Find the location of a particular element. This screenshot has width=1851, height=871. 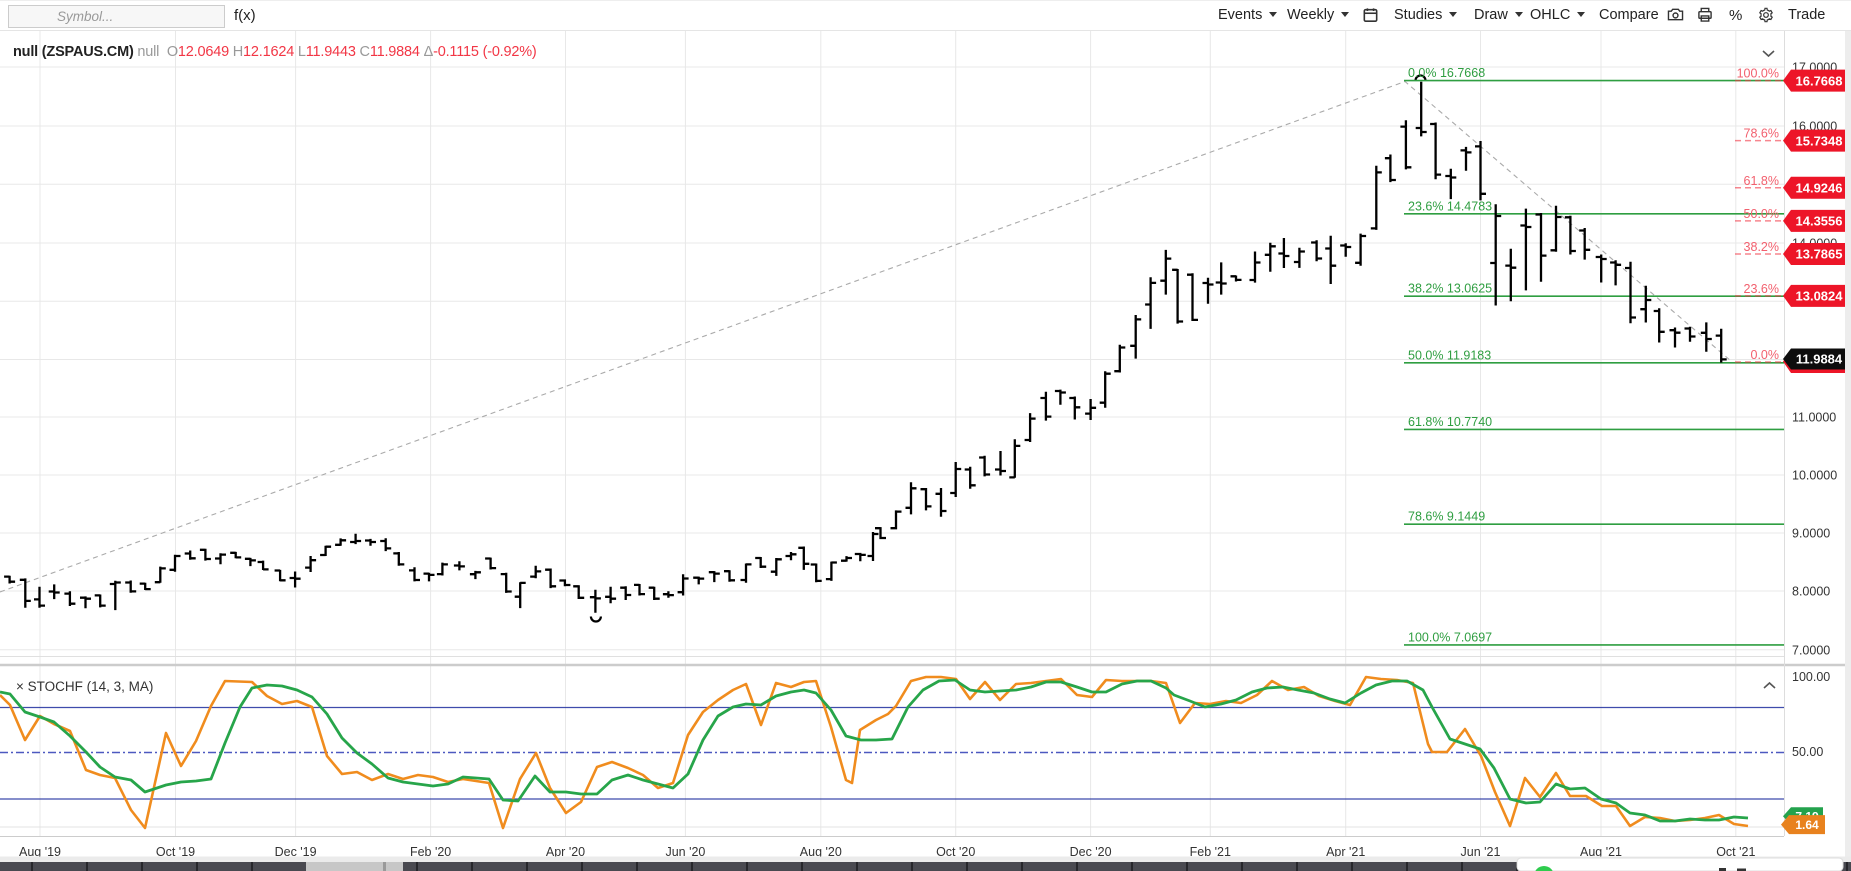

svg-text: 7.0000 is located at coordinates (1811, 651).